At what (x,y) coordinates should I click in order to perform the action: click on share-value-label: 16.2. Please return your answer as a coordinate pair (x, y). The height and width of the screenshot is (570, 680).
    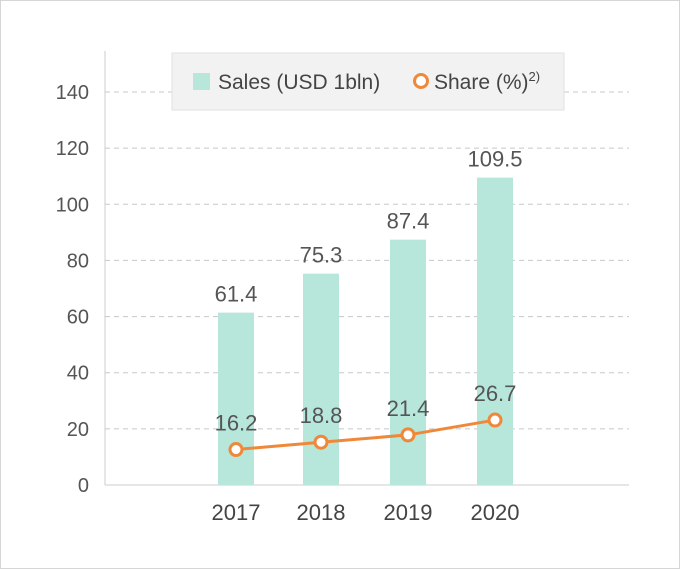
    Looking at the image, I should click on (236, 423).